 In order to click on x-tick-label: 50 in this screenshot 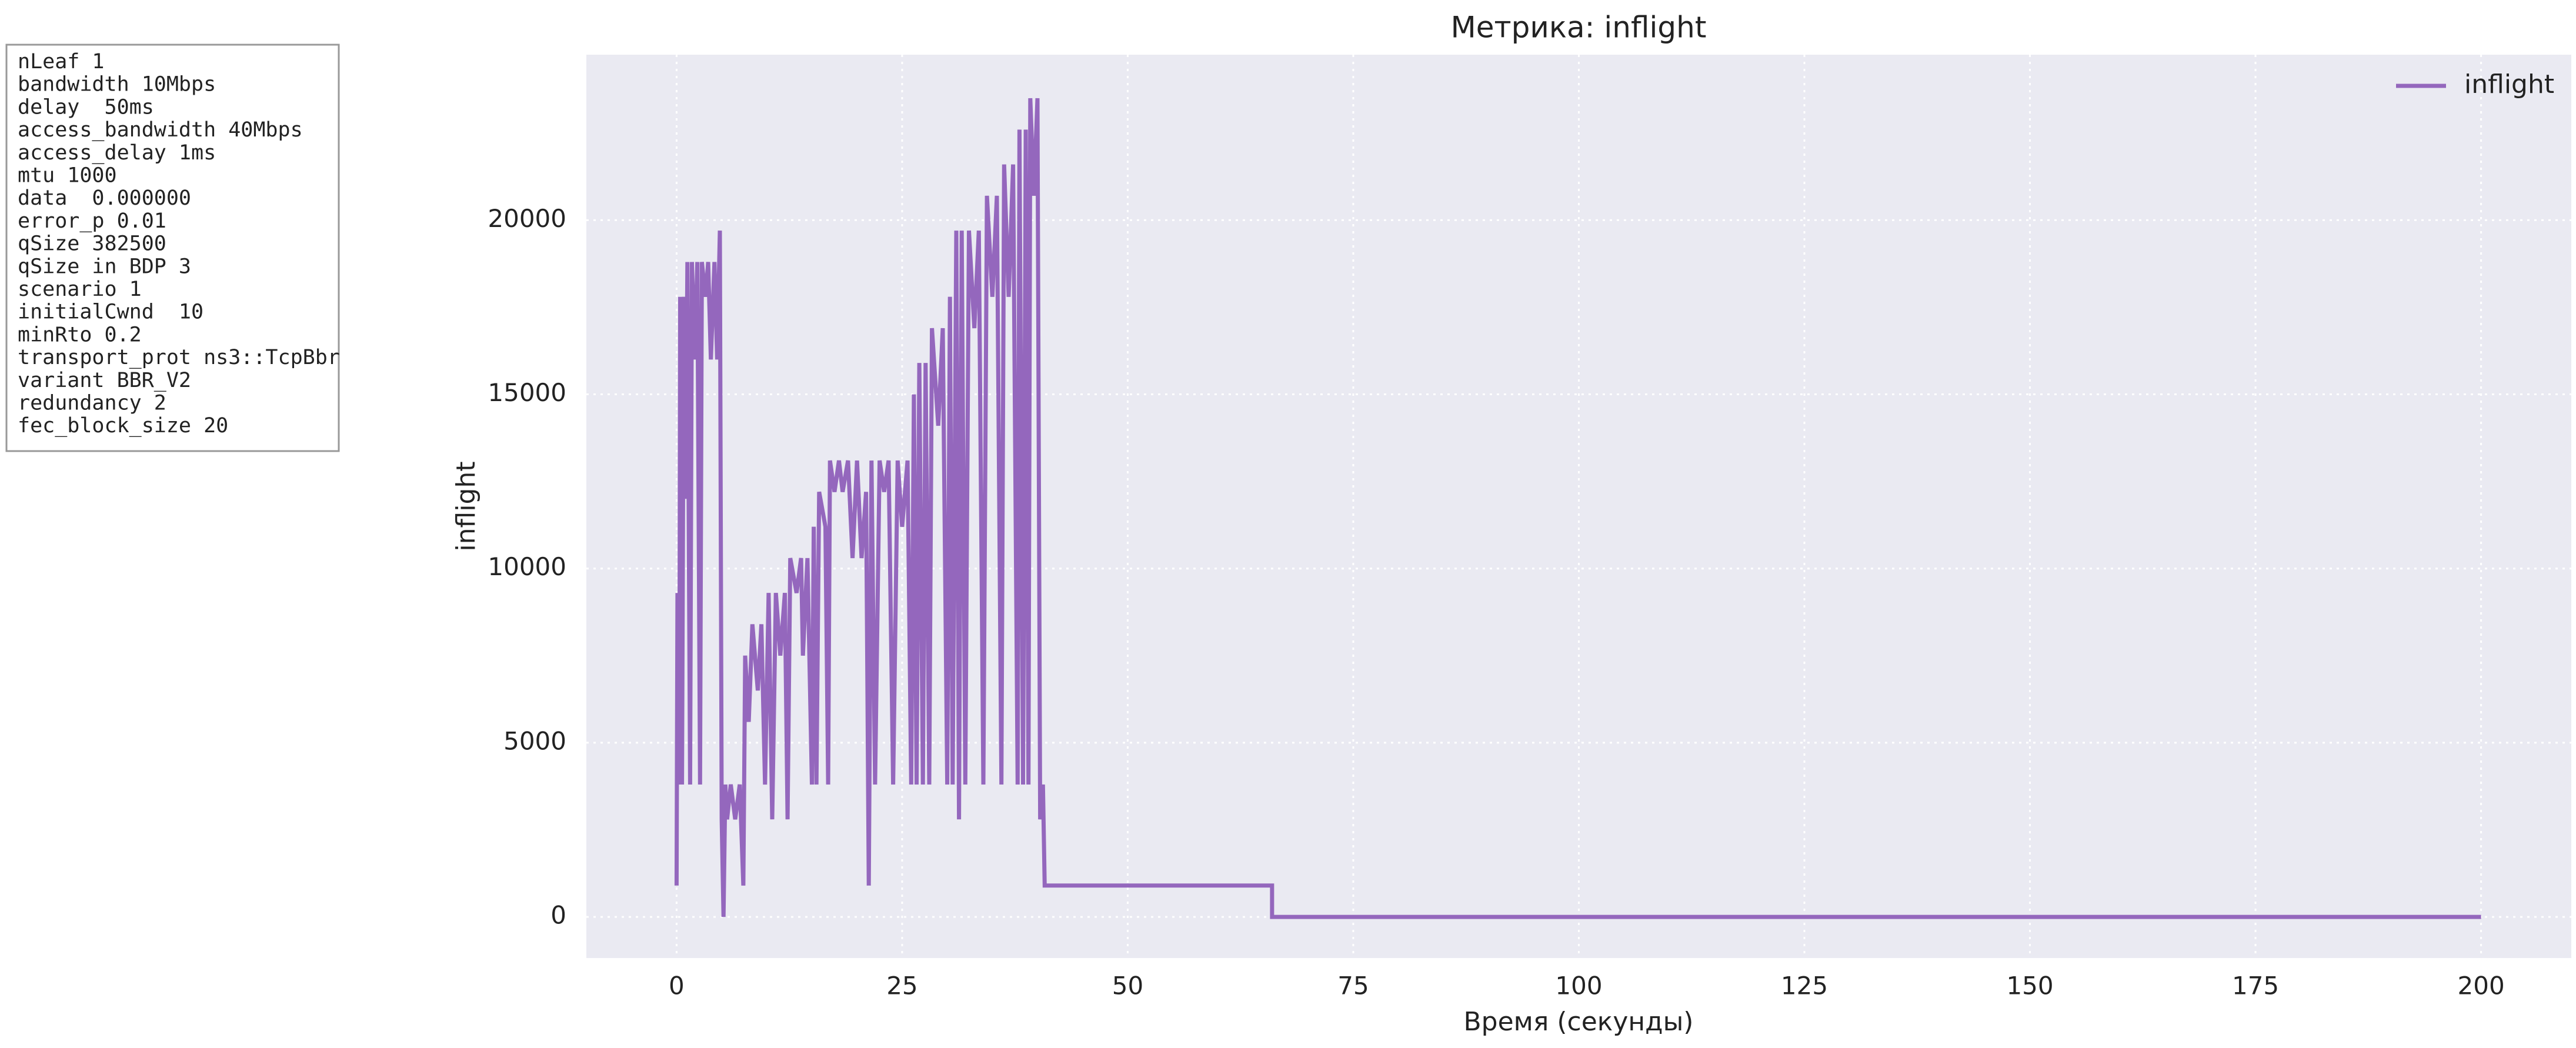, I will do `click(1127, 986)`.